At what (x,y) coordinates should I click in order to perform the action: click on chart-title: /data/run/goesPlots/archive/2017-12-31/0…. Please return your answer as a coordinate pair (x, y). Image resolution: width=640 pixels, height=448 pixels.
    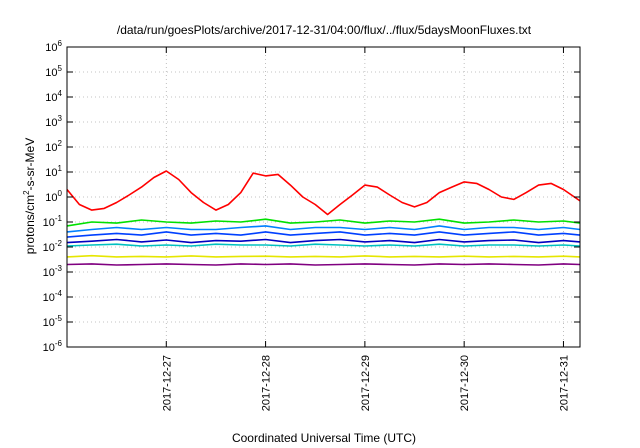
    Looking at the image, I should click on (324, 30).